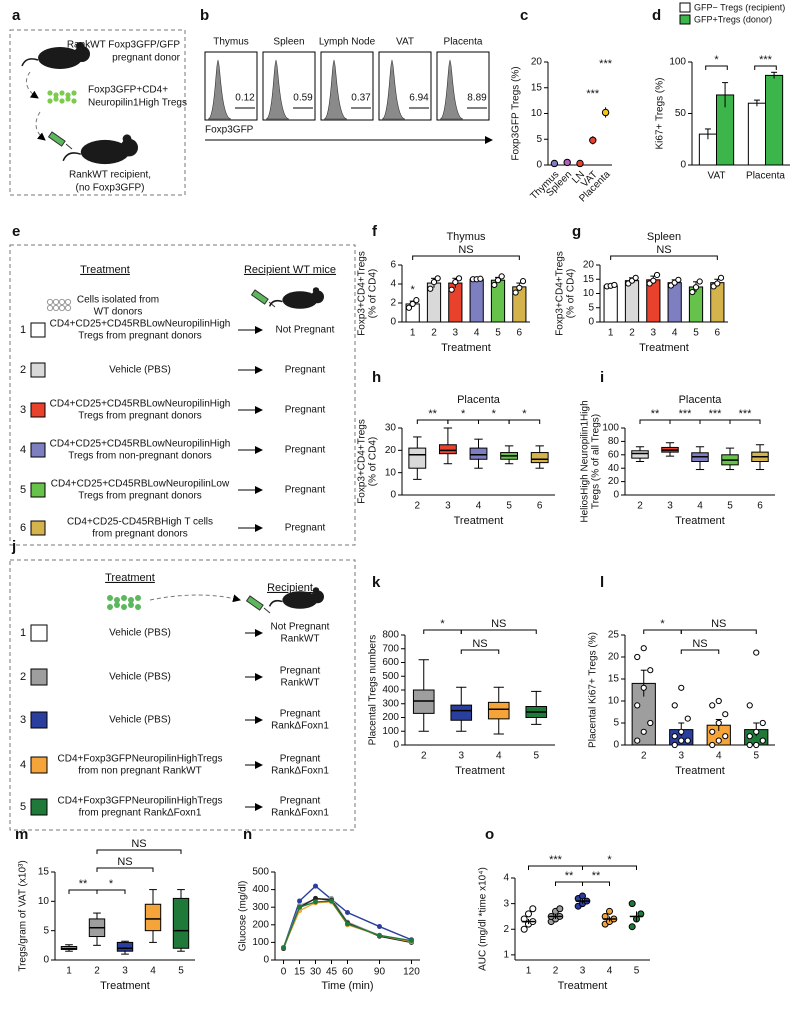  Describe the element at coordinates (593, 690) in the screenshot. I see `y-axis-label: Placental Ki67+ Tregs (%)` at that location.